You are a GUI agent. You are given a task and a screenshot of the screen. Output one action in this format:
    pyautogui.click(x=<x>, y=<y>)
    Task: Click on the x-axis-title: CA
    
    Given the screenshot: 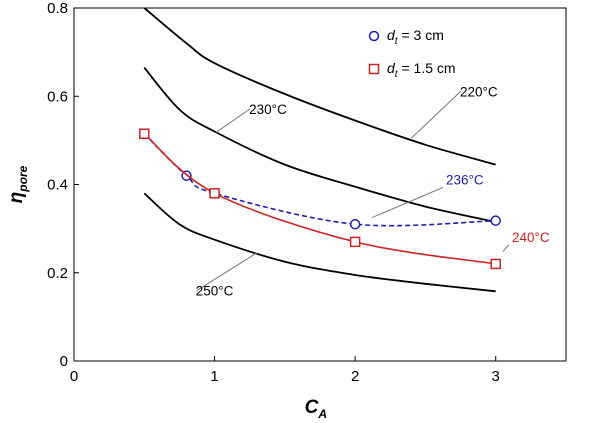 What is the action you would take?
    pyautogui.click(x=316, y=409)
    